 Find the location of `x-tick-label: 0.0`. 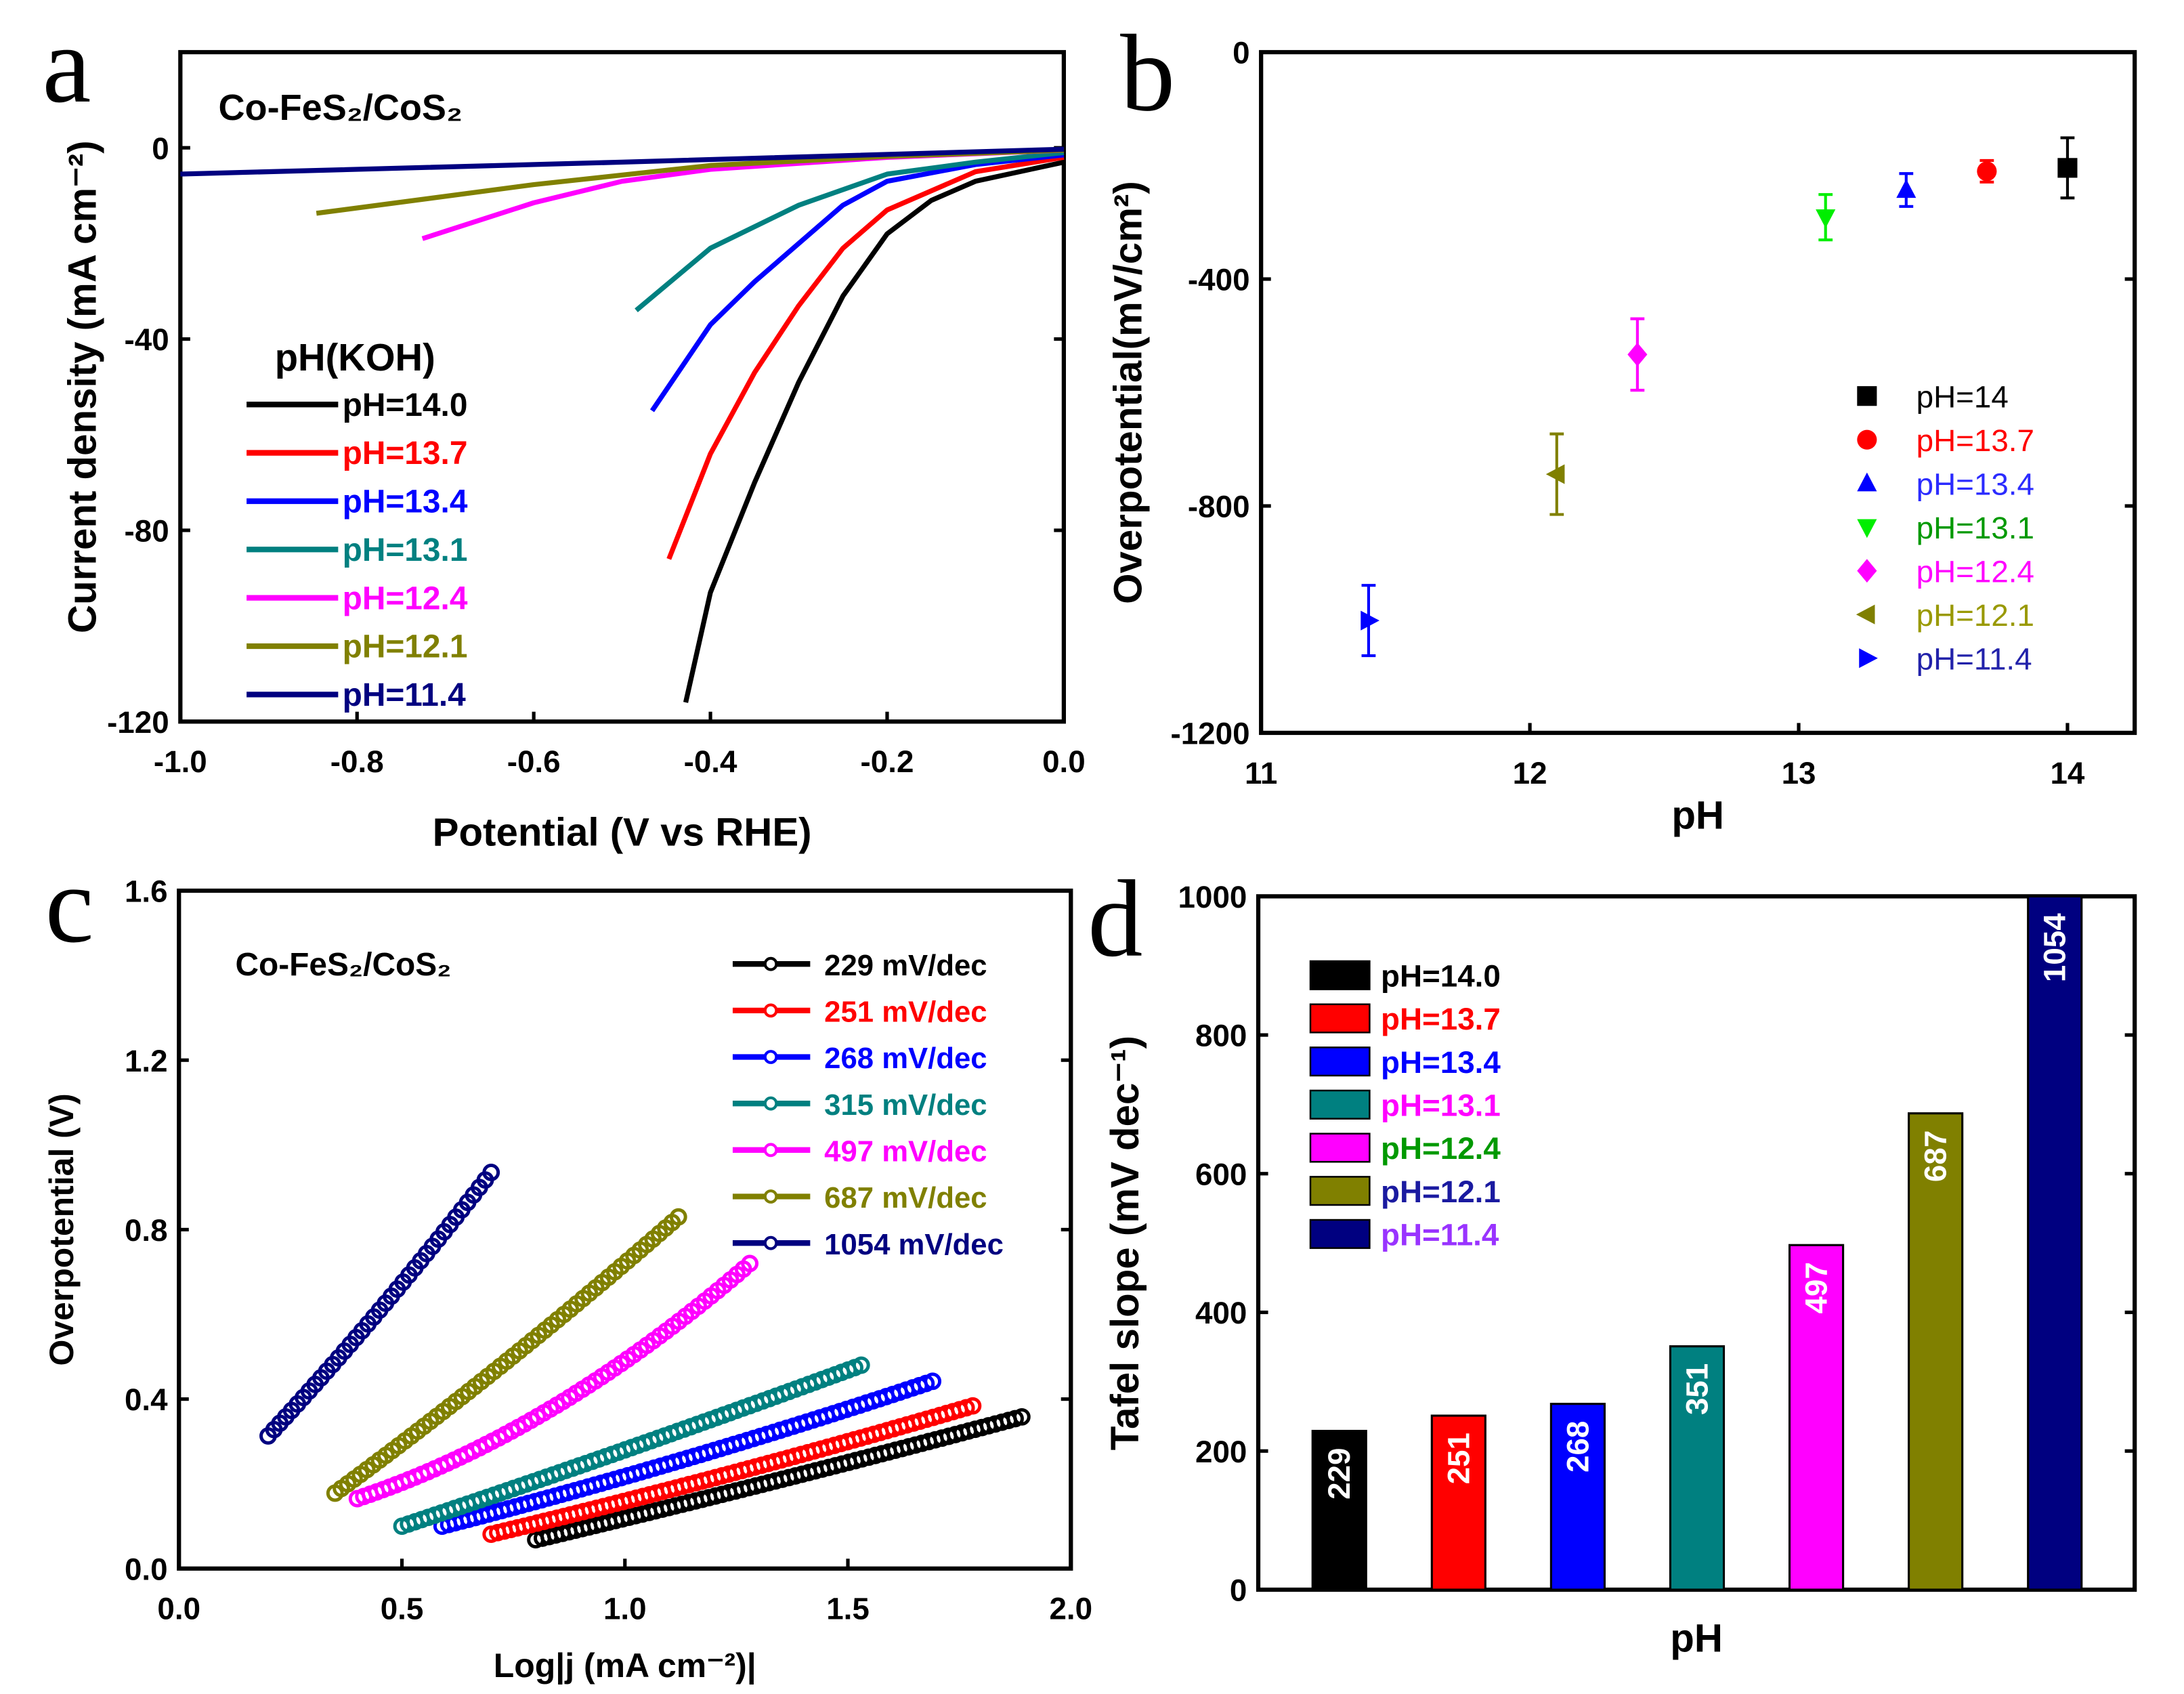

x-tick-label: 0.0 is located at coordinates (1064, 761).